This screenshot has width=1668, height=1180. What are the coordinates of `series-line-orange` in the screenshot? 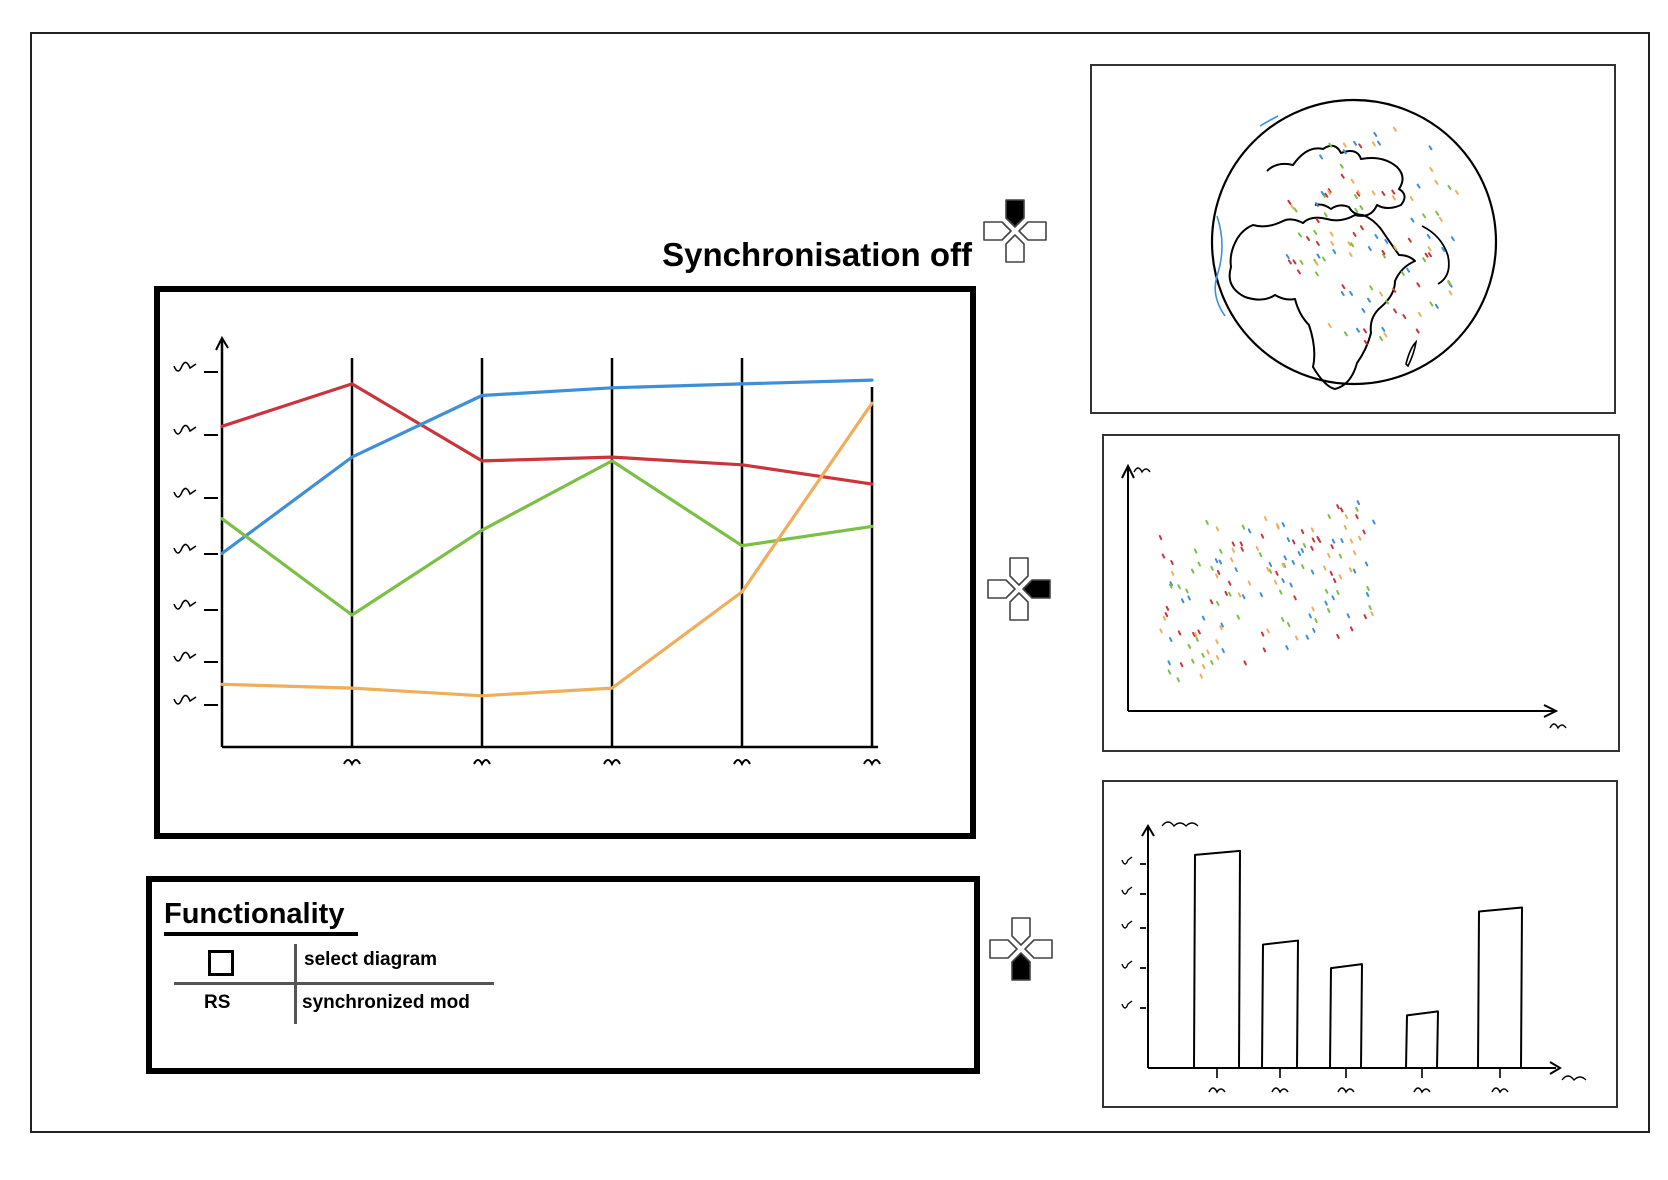 It's located at (547, 549).